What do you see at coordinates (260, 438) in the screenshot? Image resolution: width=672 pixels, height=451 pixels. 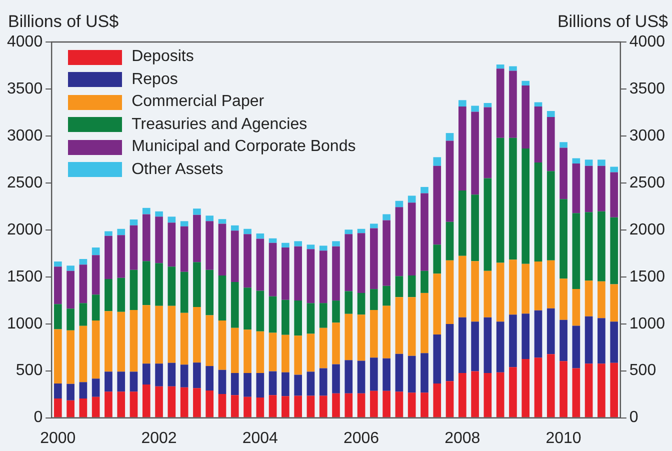 I see `x-tick-label: 2004` at bounding box center [260, 438].